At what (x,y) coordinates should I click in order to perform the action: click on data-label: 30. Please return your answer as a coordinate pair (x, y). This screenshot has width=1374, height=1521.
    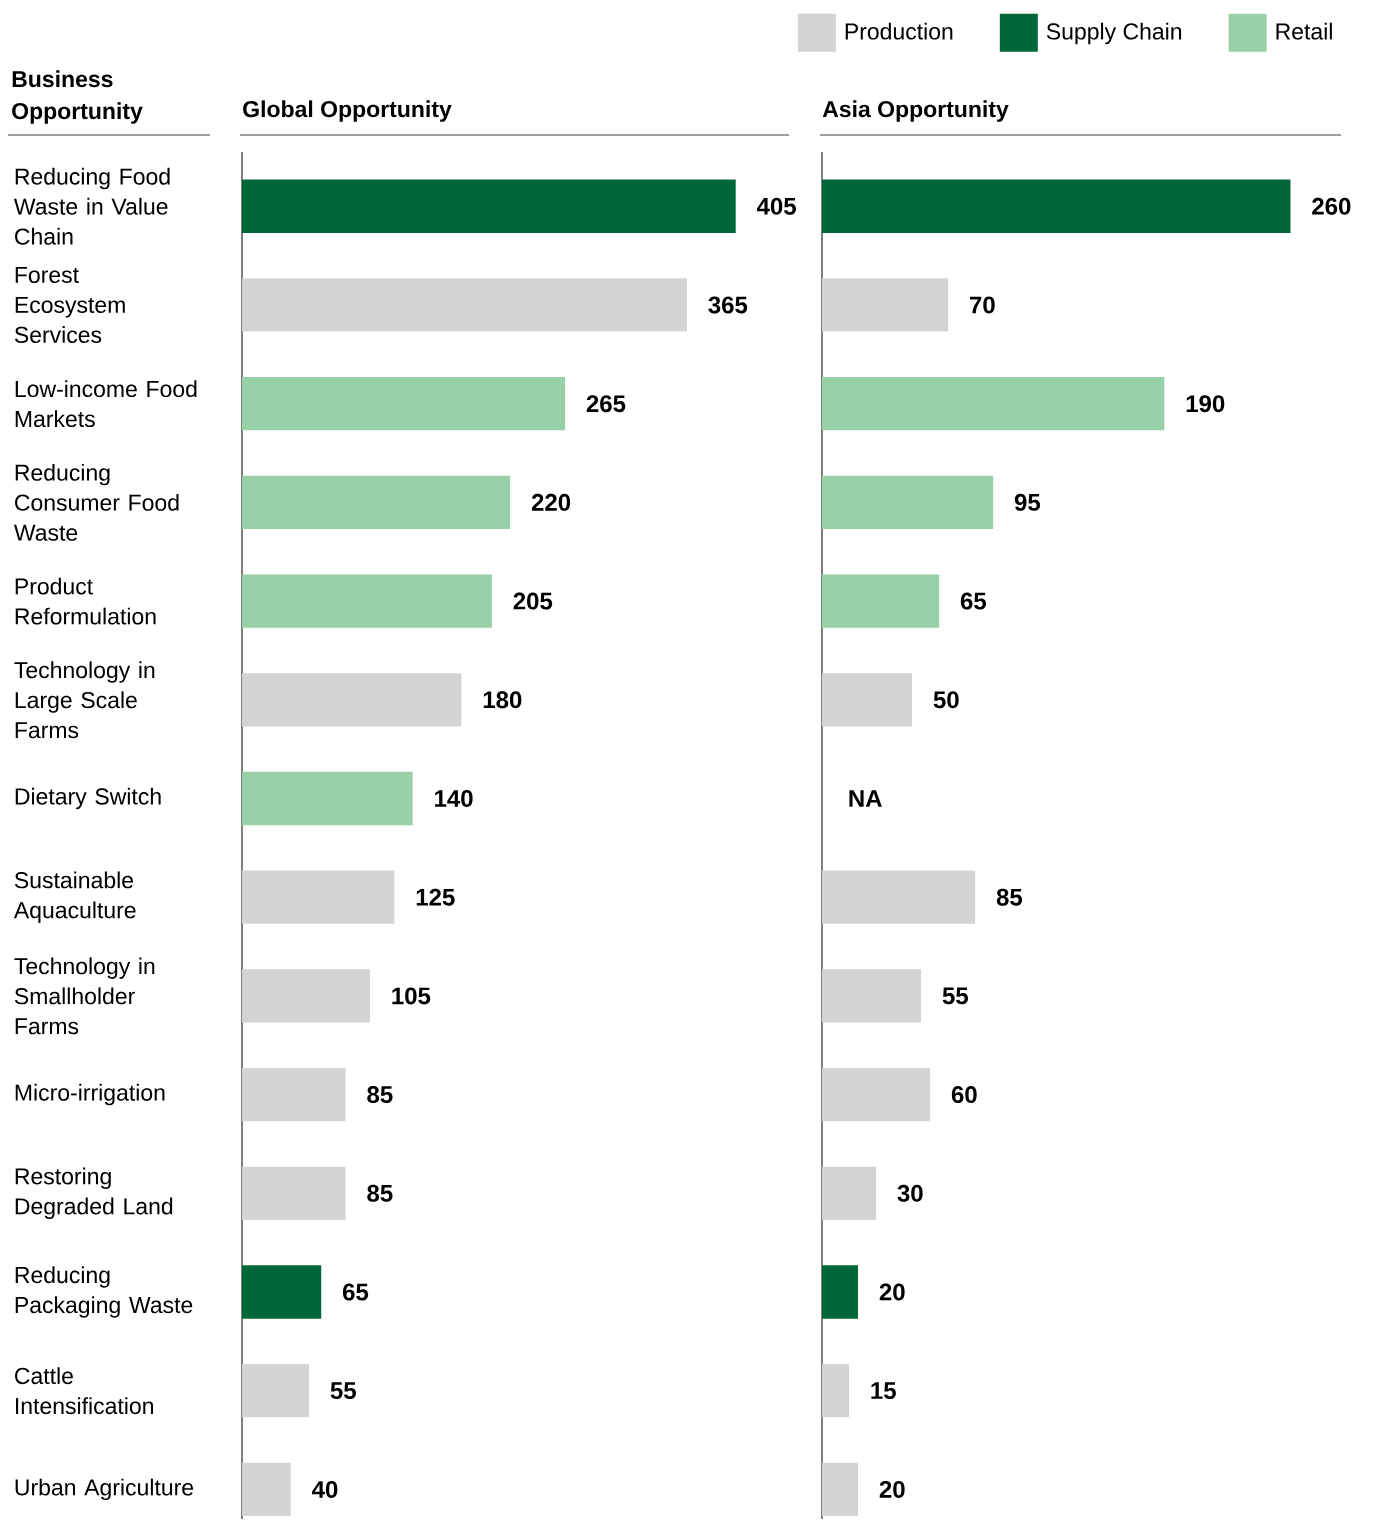
    Looking at the image, I should click on (910, 1193).